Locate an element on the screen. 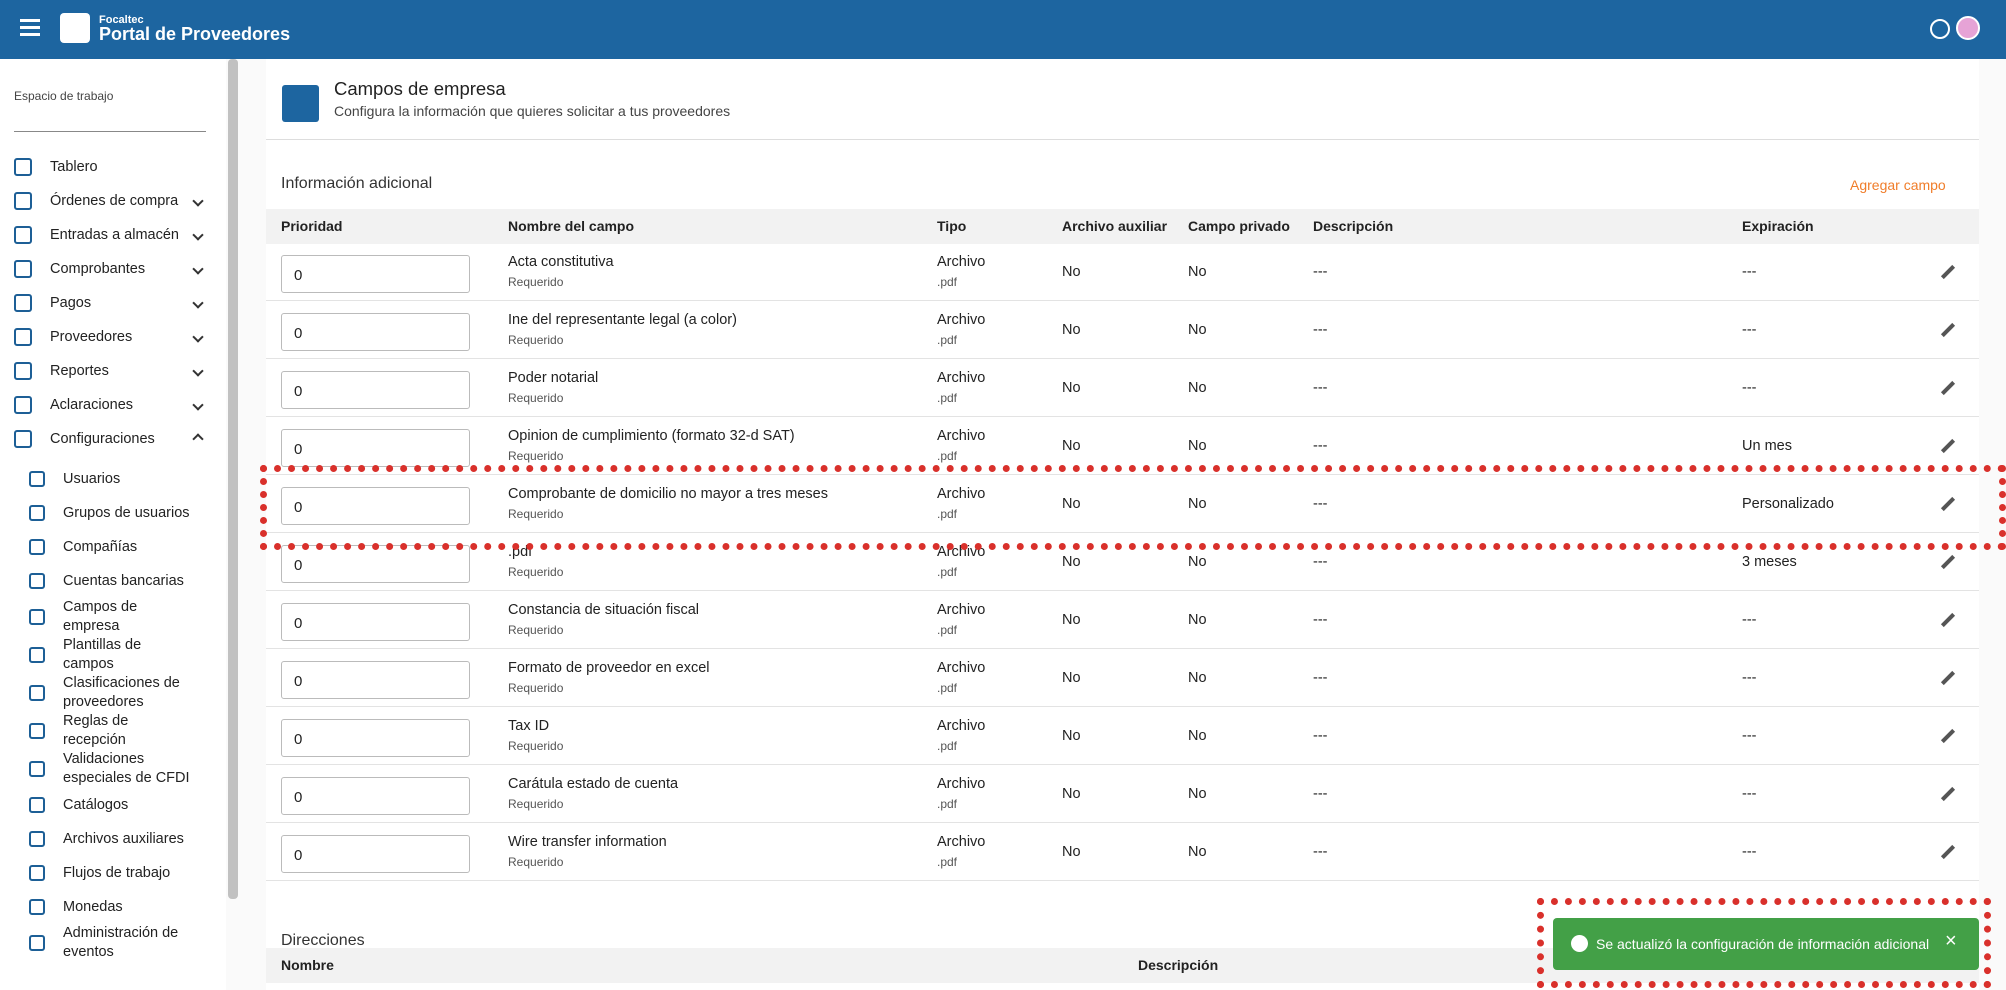 The width and height of the screenshot is (2006, 990). highlight-box is located at coordinates (1764, 943).